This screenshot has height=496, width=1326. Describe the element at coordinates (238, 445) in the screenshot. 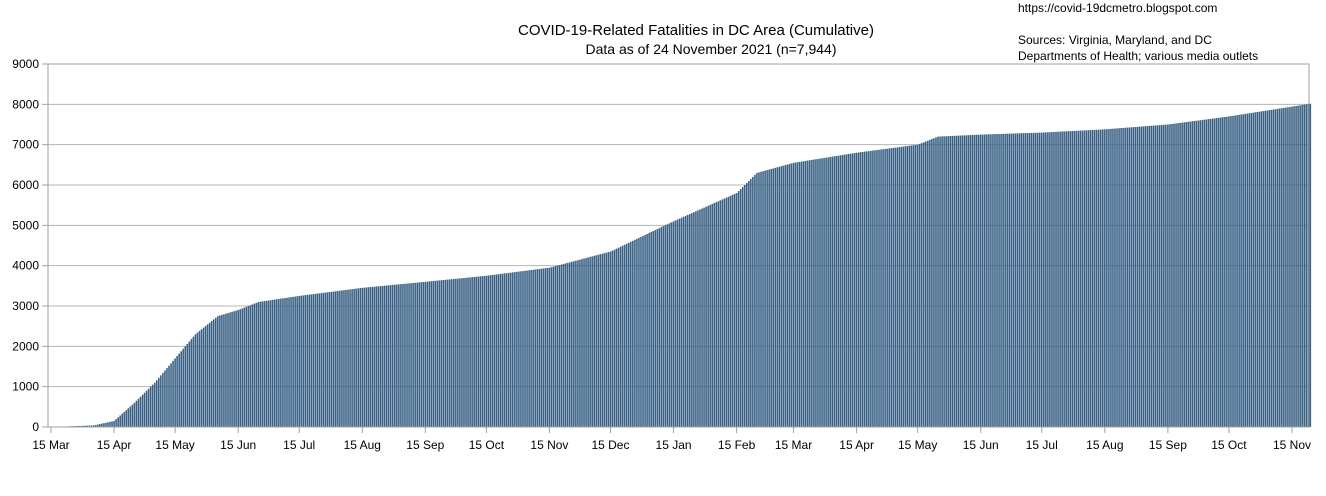

I see `x-tick-label: 15 Jun` at that location.